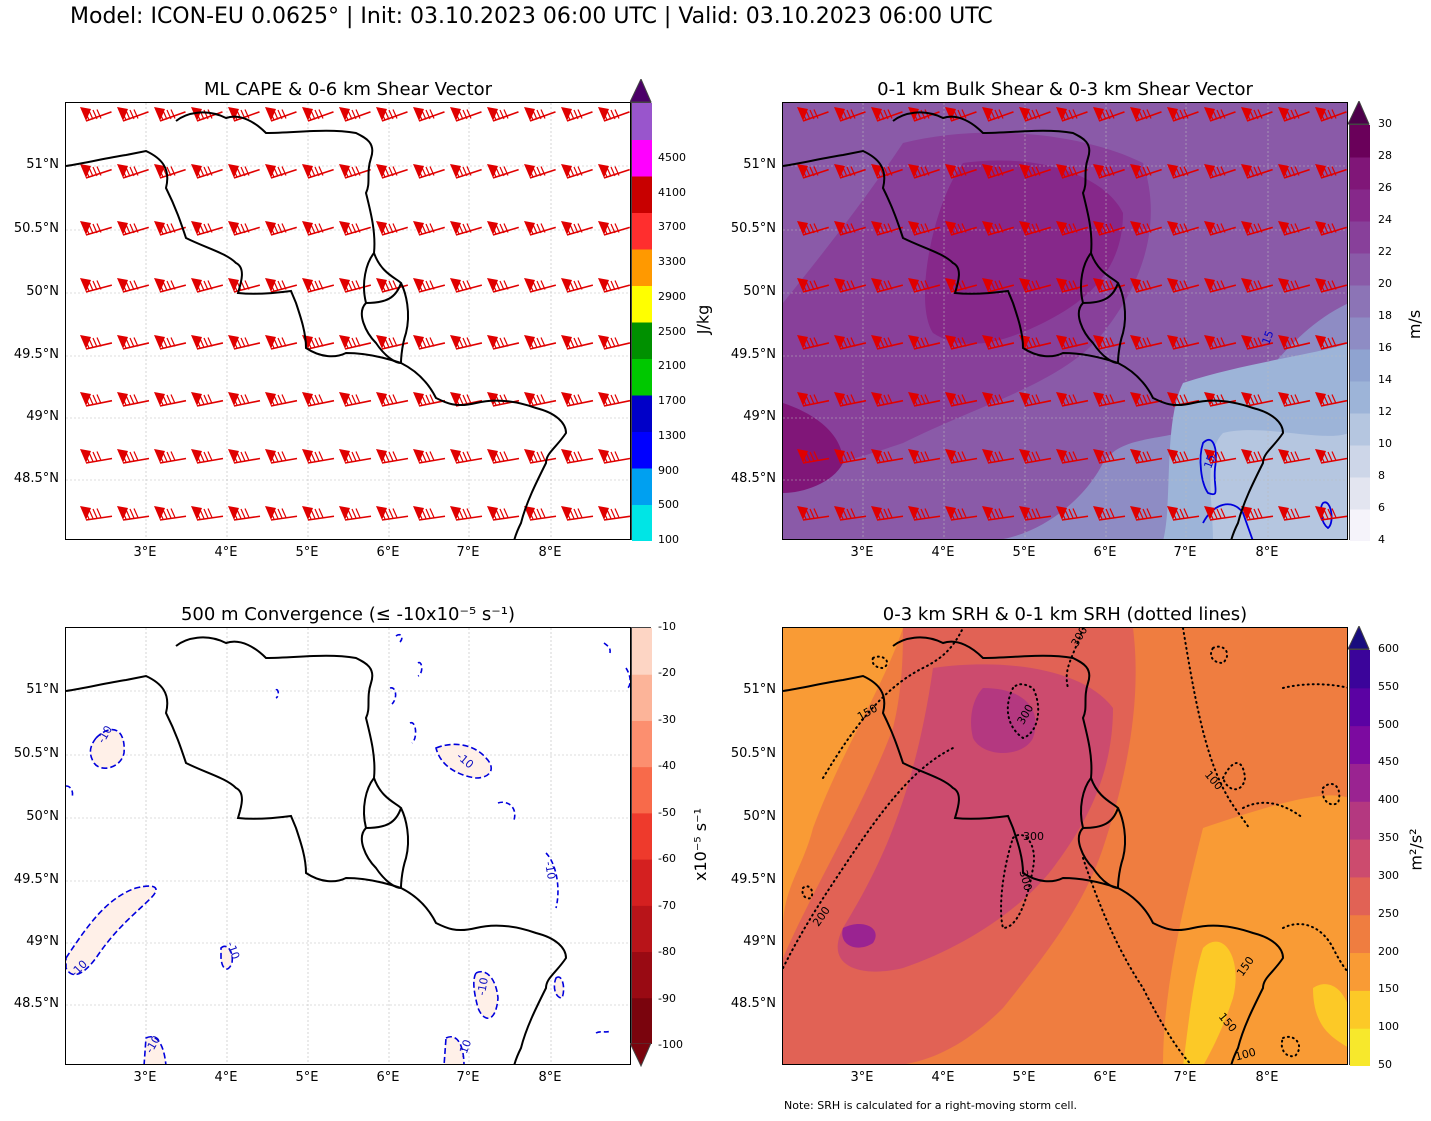 The image size is (1431, 1121). What do you see at coordinates (1385, 411) in the screenshot?
I see `colorbar-tick-label: 12` at bounding box center [1385, 411].